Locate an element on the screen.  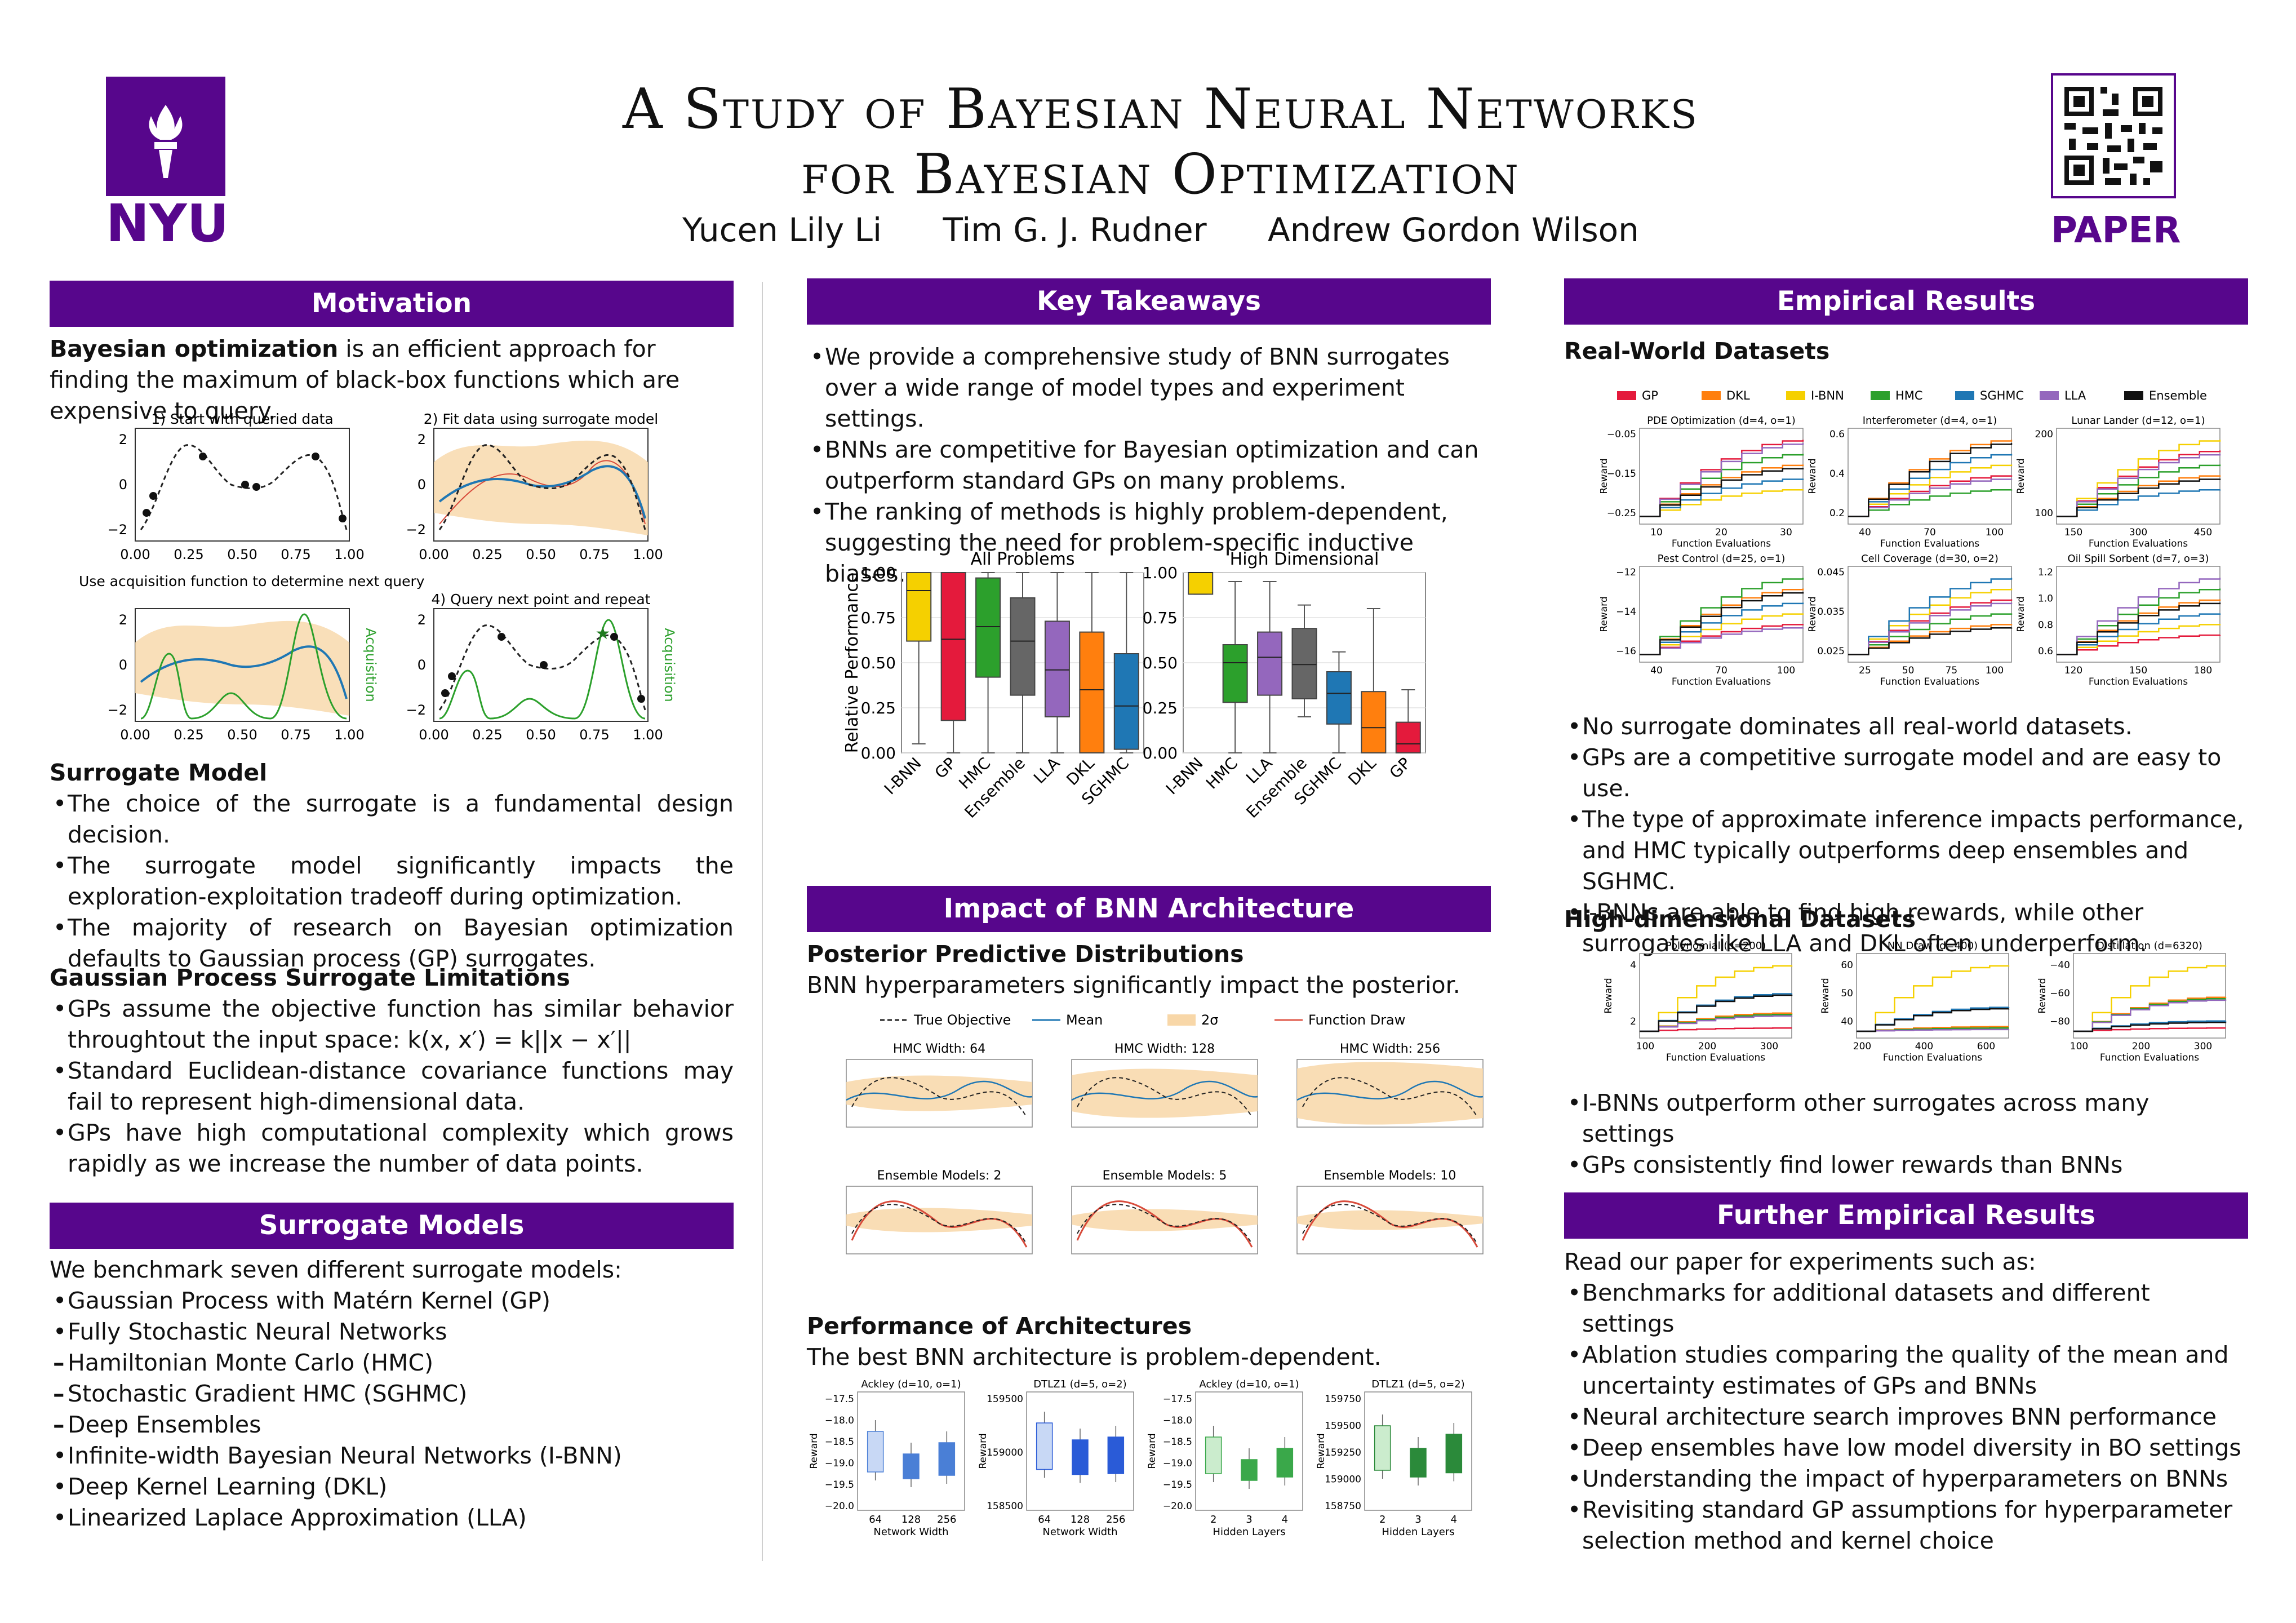
chart-title: High Dimensional is located at coordinates (1304, 559).